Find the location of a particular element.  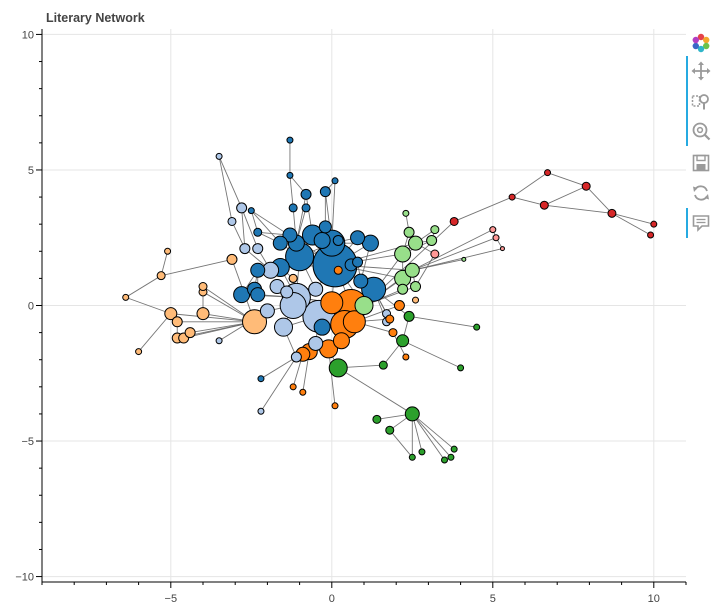

pan-tool is located at coordinates (701, 71).